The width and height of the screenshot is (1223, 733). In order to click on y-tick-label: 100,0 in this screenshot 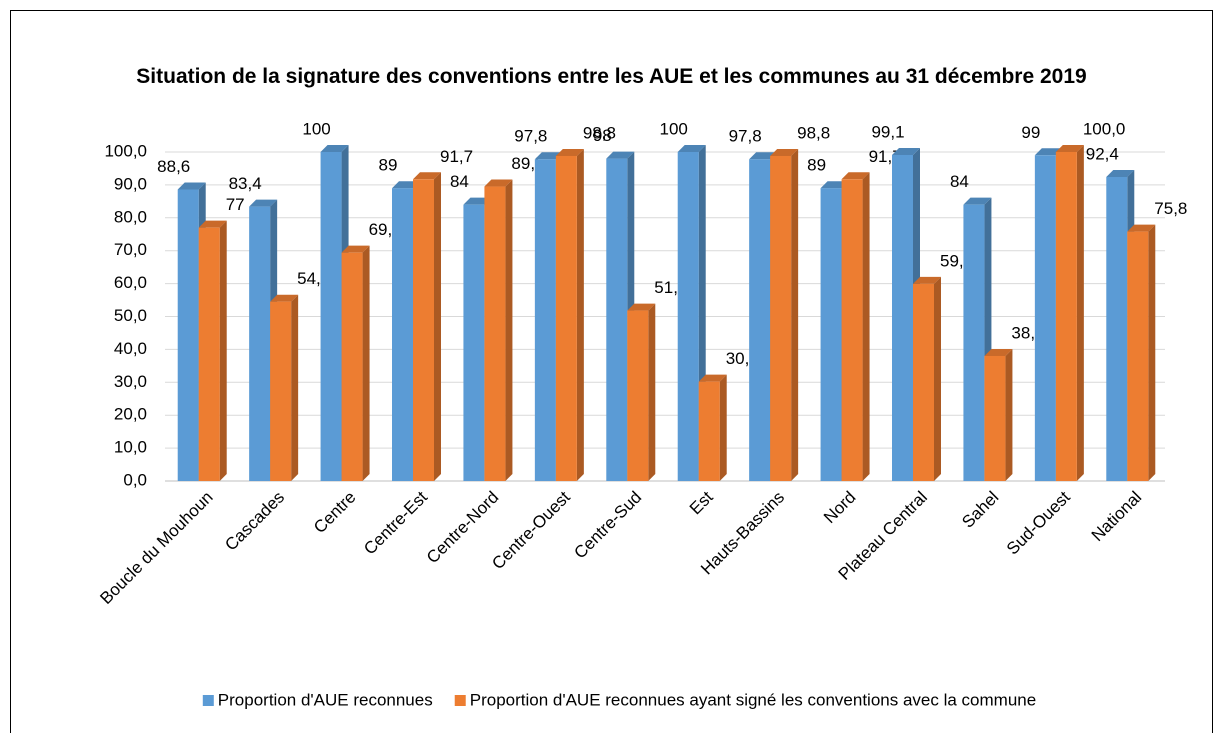, I will do `click(125, 150)`.